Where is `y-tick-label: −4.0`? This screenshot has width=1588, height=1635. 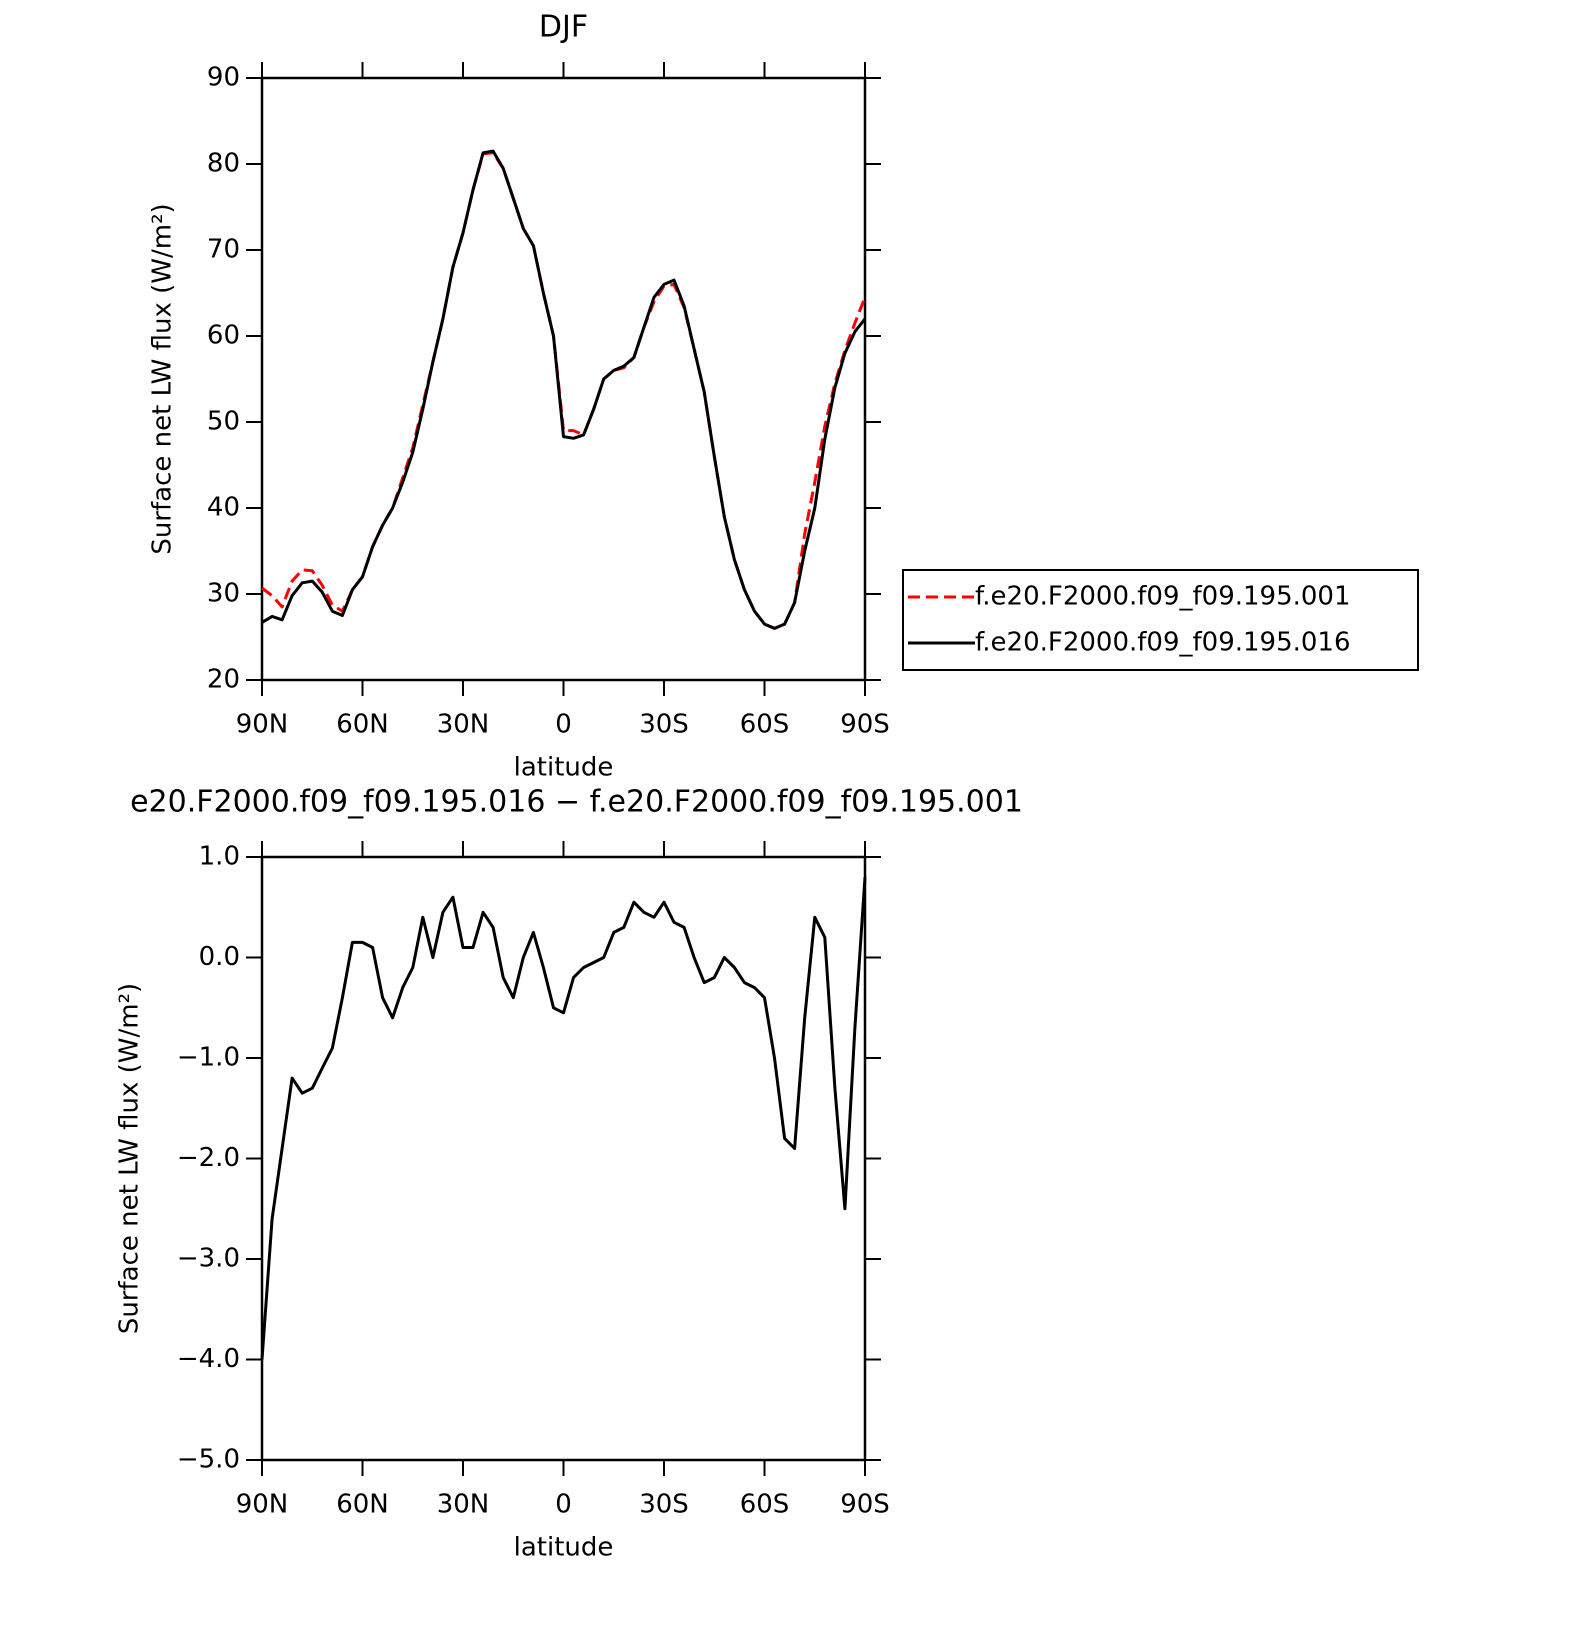 y-tick-label: −4.0 is located at coordinates (208, 1359).